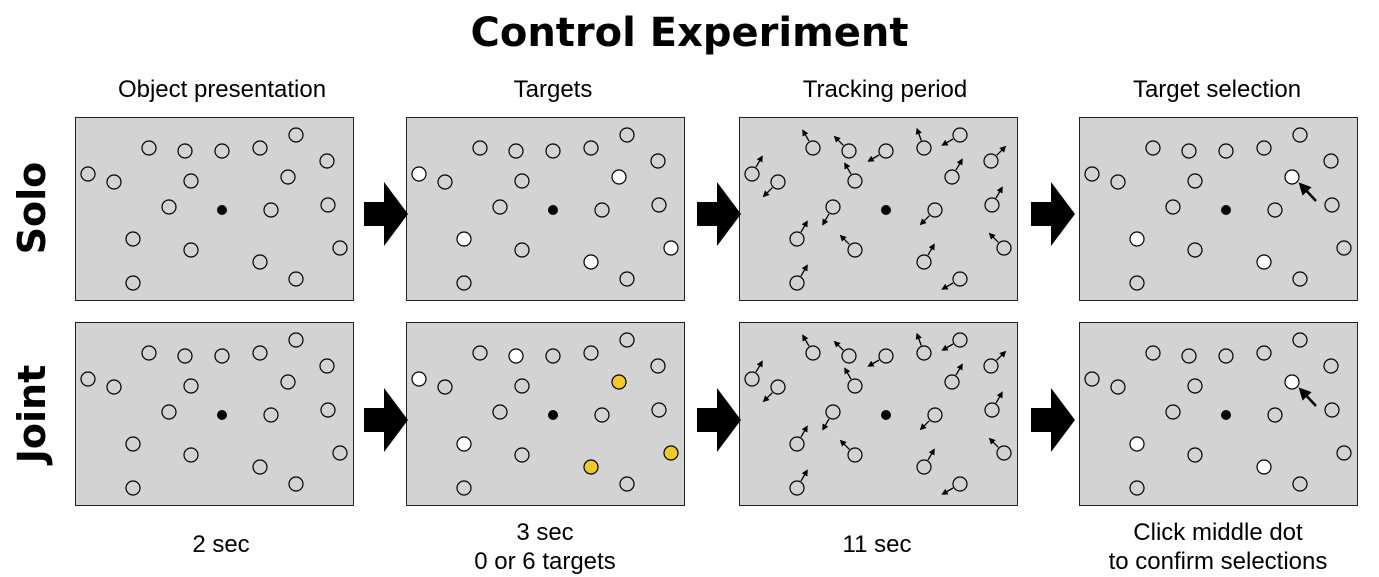 This screenshot has height=577, width=1379. What do you see at coordinates (214, 209) in the screenshot?
I see `panel-solo-object-presentation` at bounding box center [214, 209].